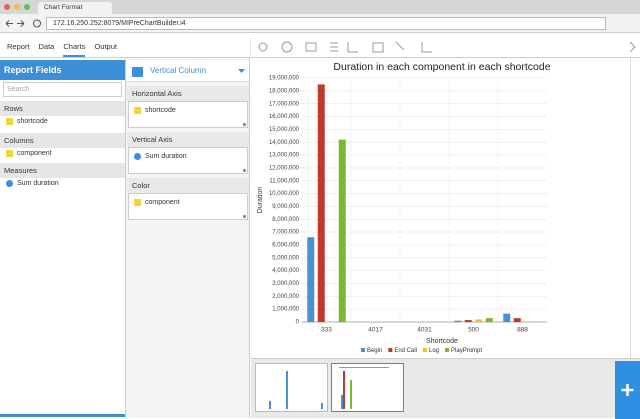 This screenshot has height=419, width=640. I want to click on legend-label: Log, so click(434, 351).